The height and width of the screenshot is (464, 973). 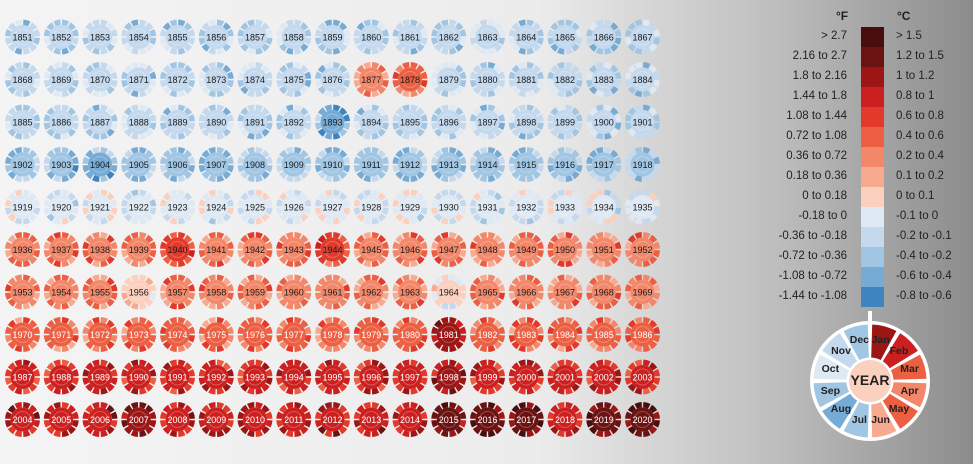 I want to click on year-ring-1896: 1896, so click(x=449, y=122).